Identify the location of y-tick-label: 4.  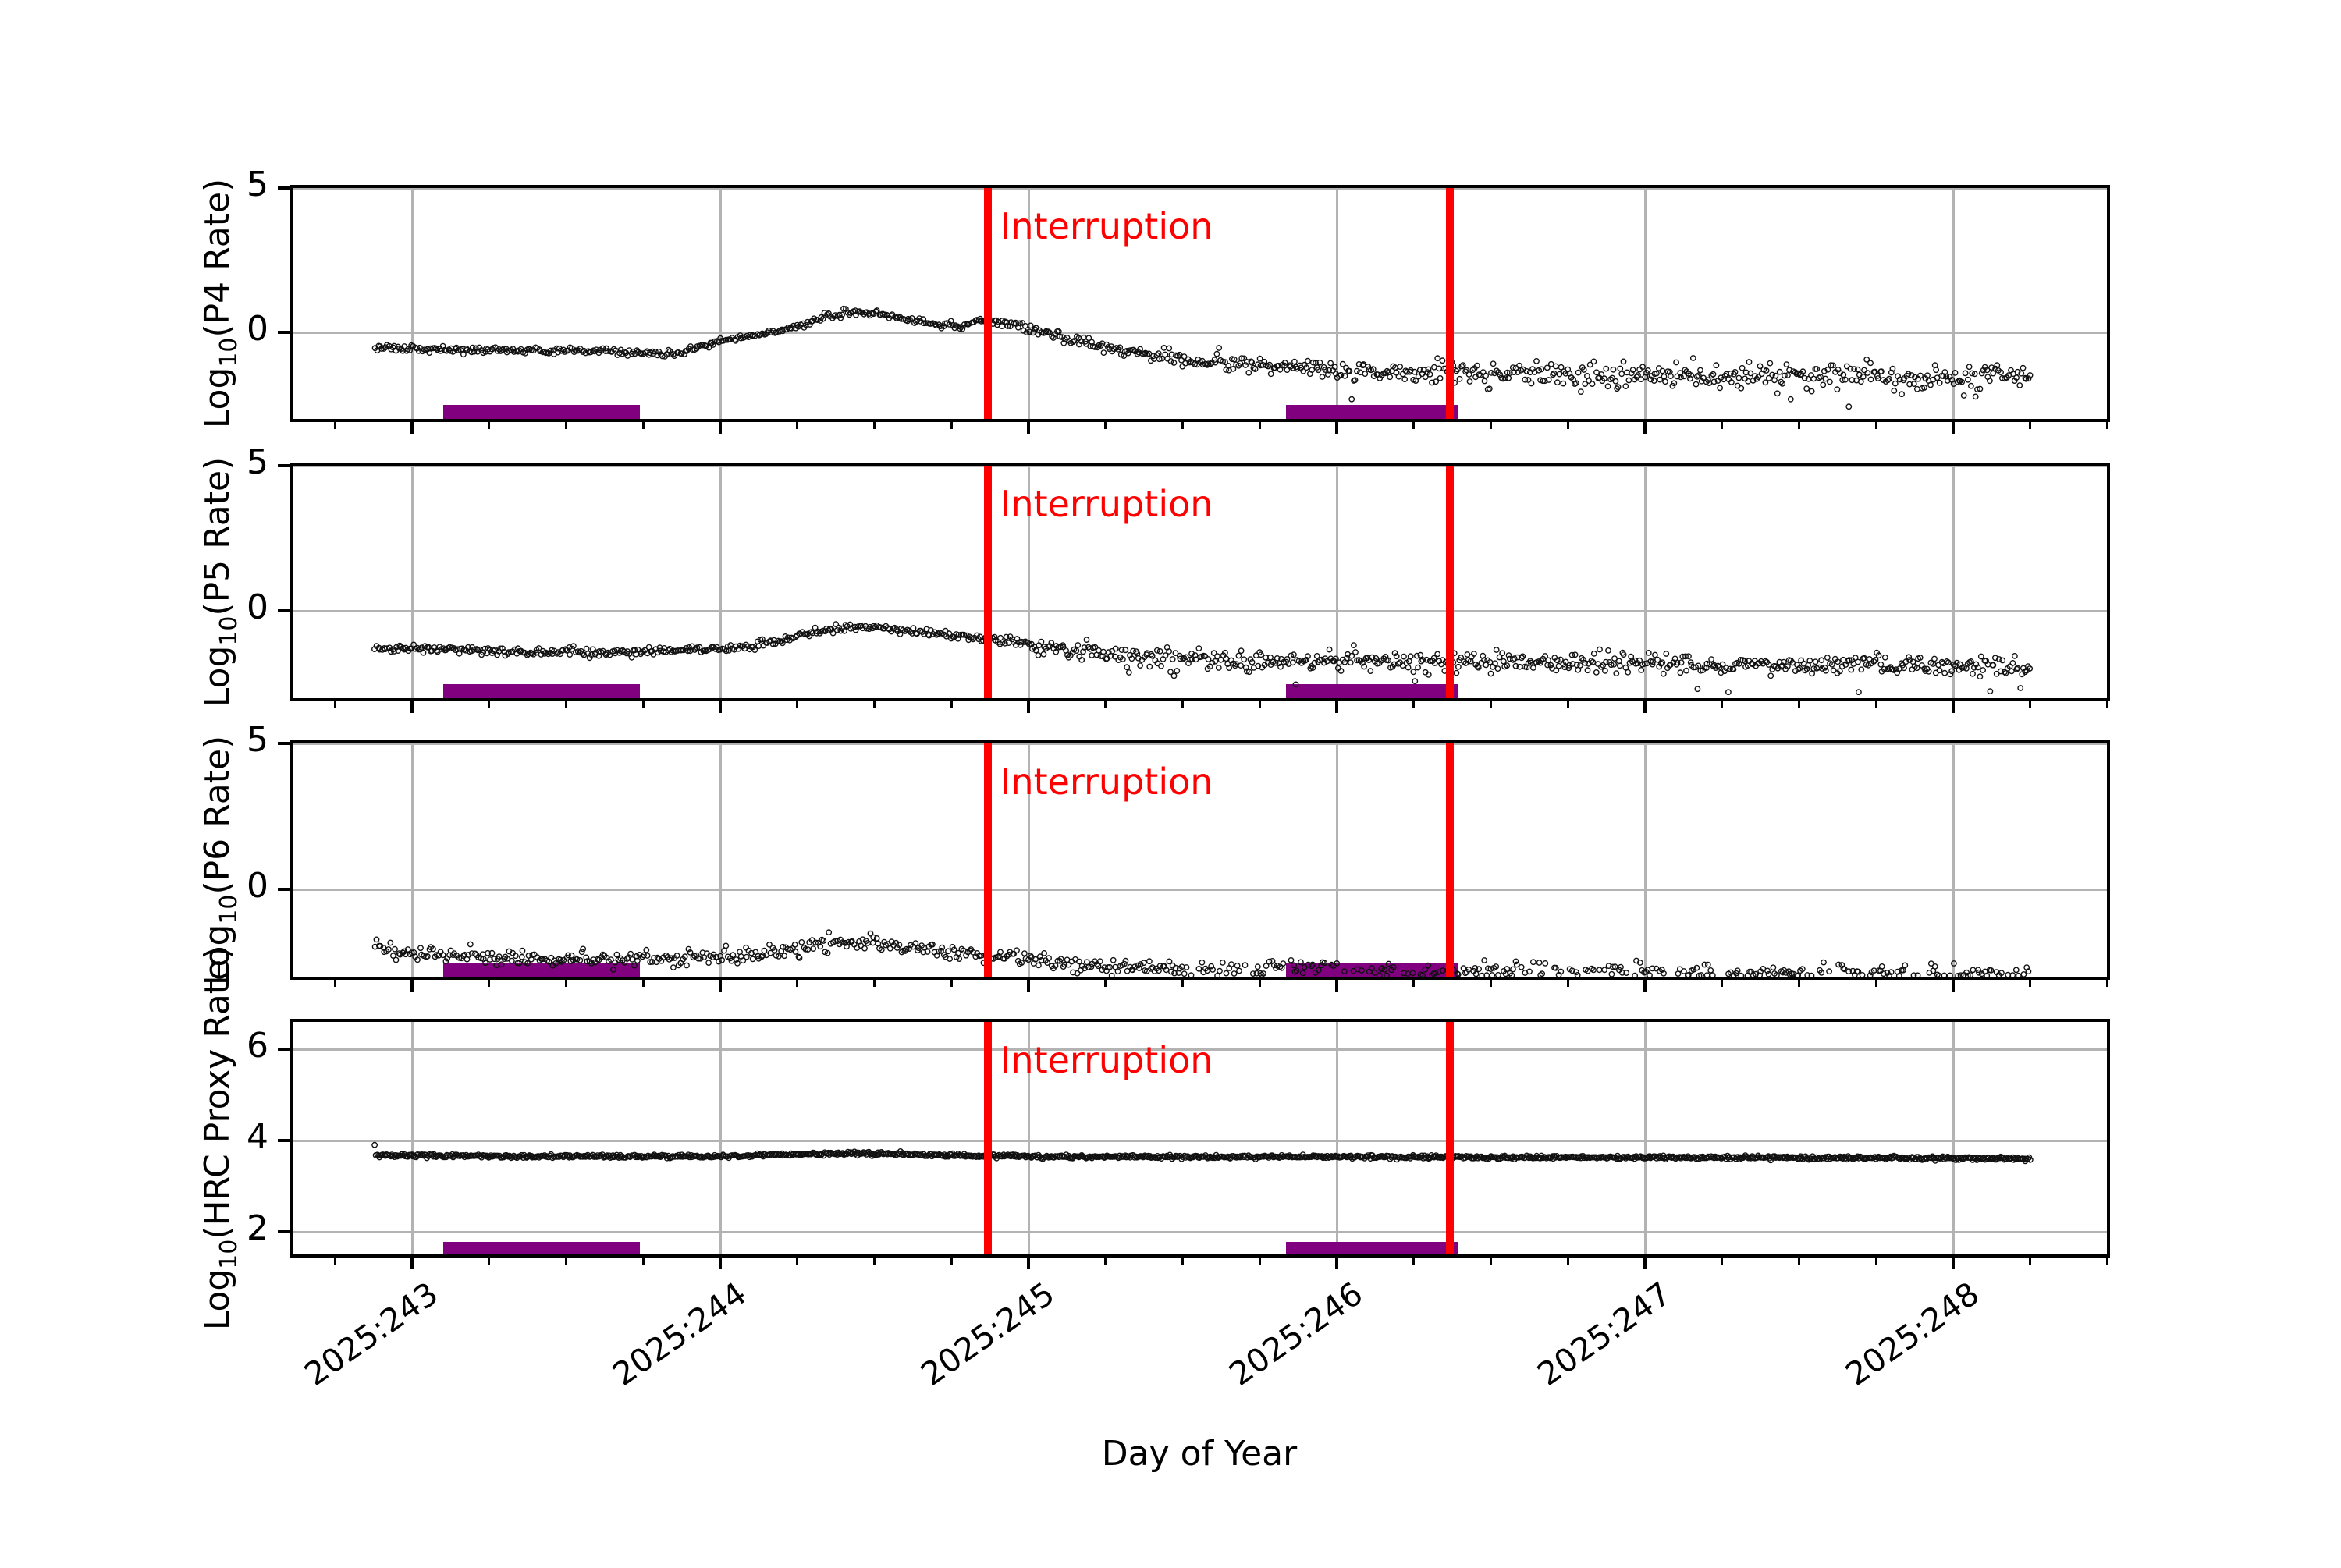
(257, 1136).